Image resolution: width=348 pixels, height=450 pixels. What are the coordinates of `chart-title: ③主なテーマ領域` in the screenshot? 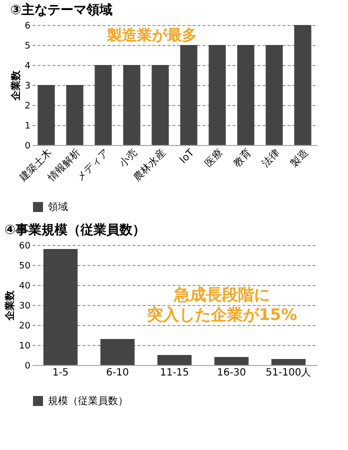 It's located at (61, 10).